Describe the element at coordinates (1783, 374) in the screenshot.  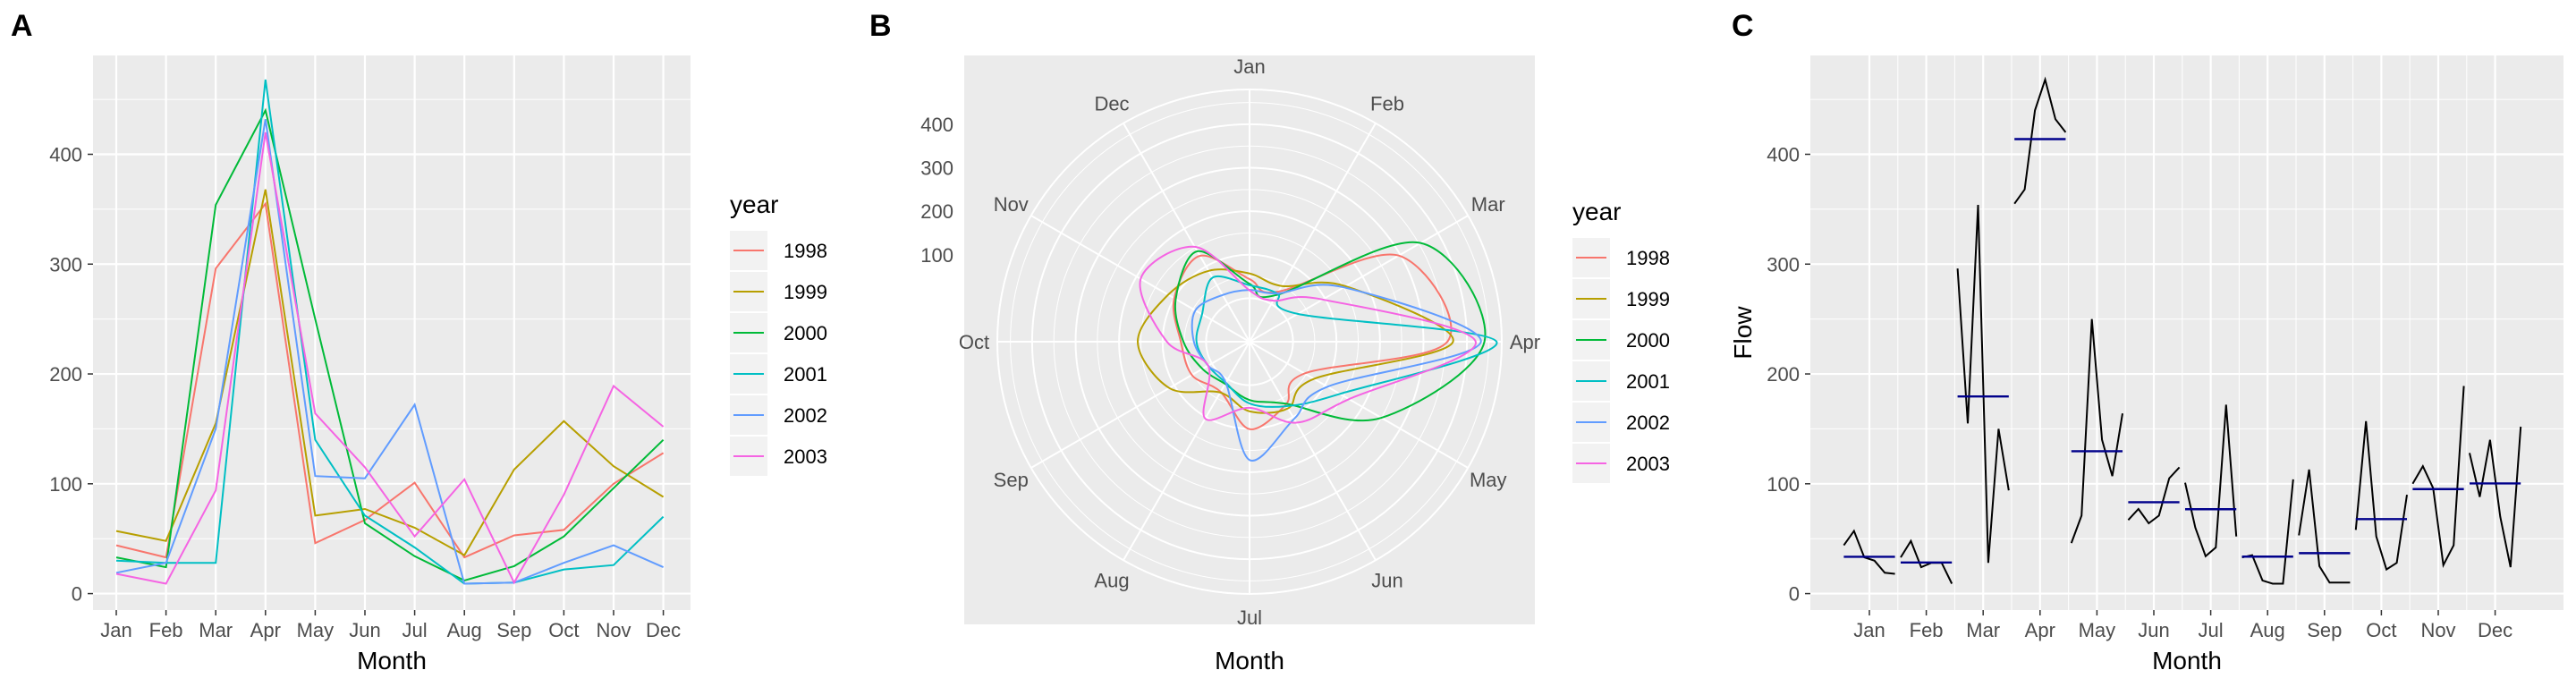
I see `panel-c-y-tick-label: 200` at that location.